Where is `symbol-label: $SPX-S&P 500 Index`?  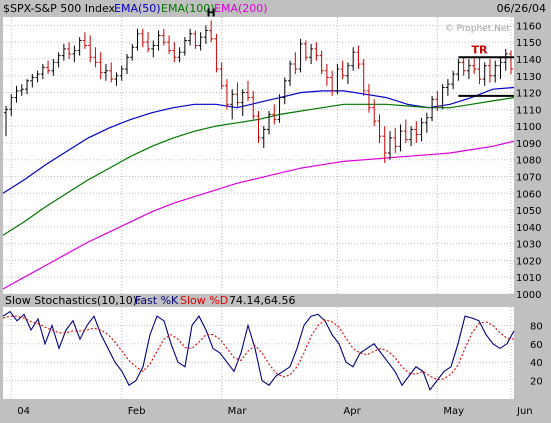
symbol-label: $SPX-S&P 500 Index is located at coordinates (59, 8).